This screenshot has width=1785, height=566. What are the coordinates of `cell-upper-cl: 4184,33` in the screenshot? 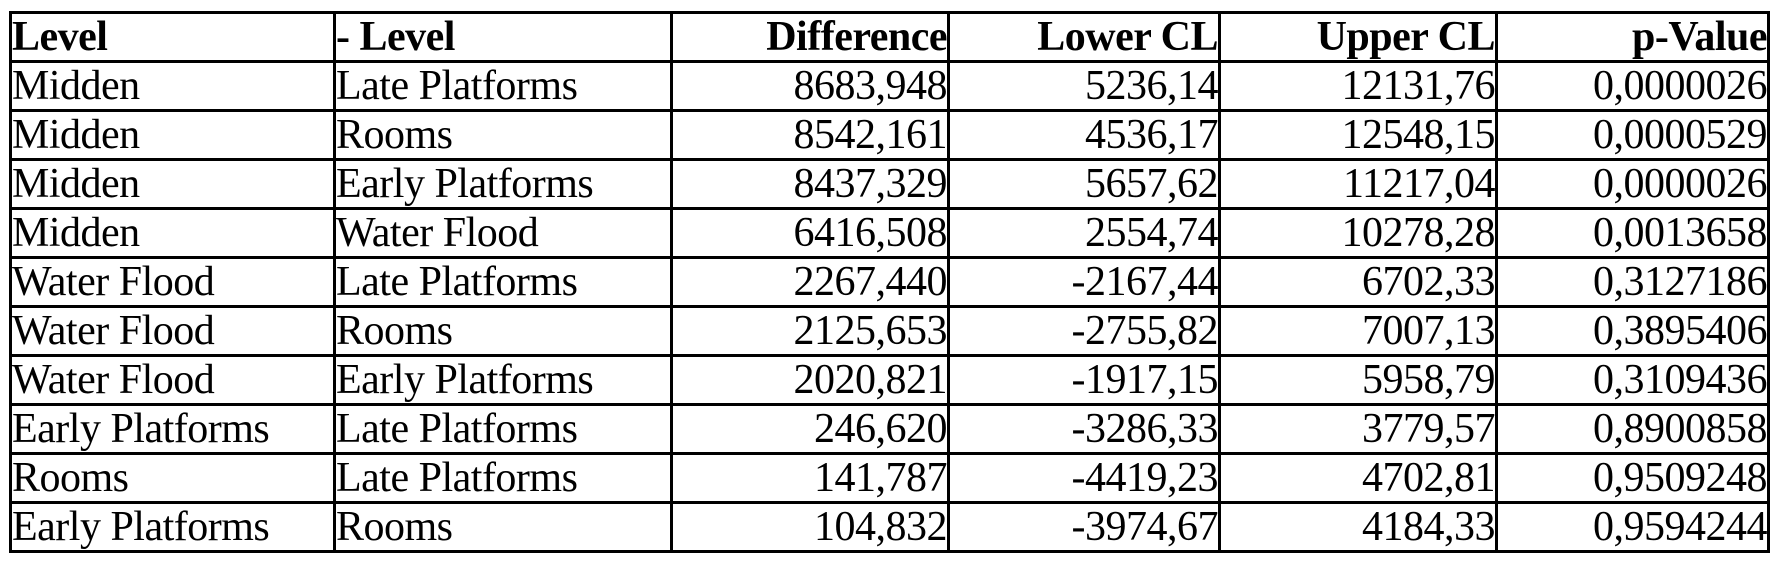 It's located at (1358, 527).